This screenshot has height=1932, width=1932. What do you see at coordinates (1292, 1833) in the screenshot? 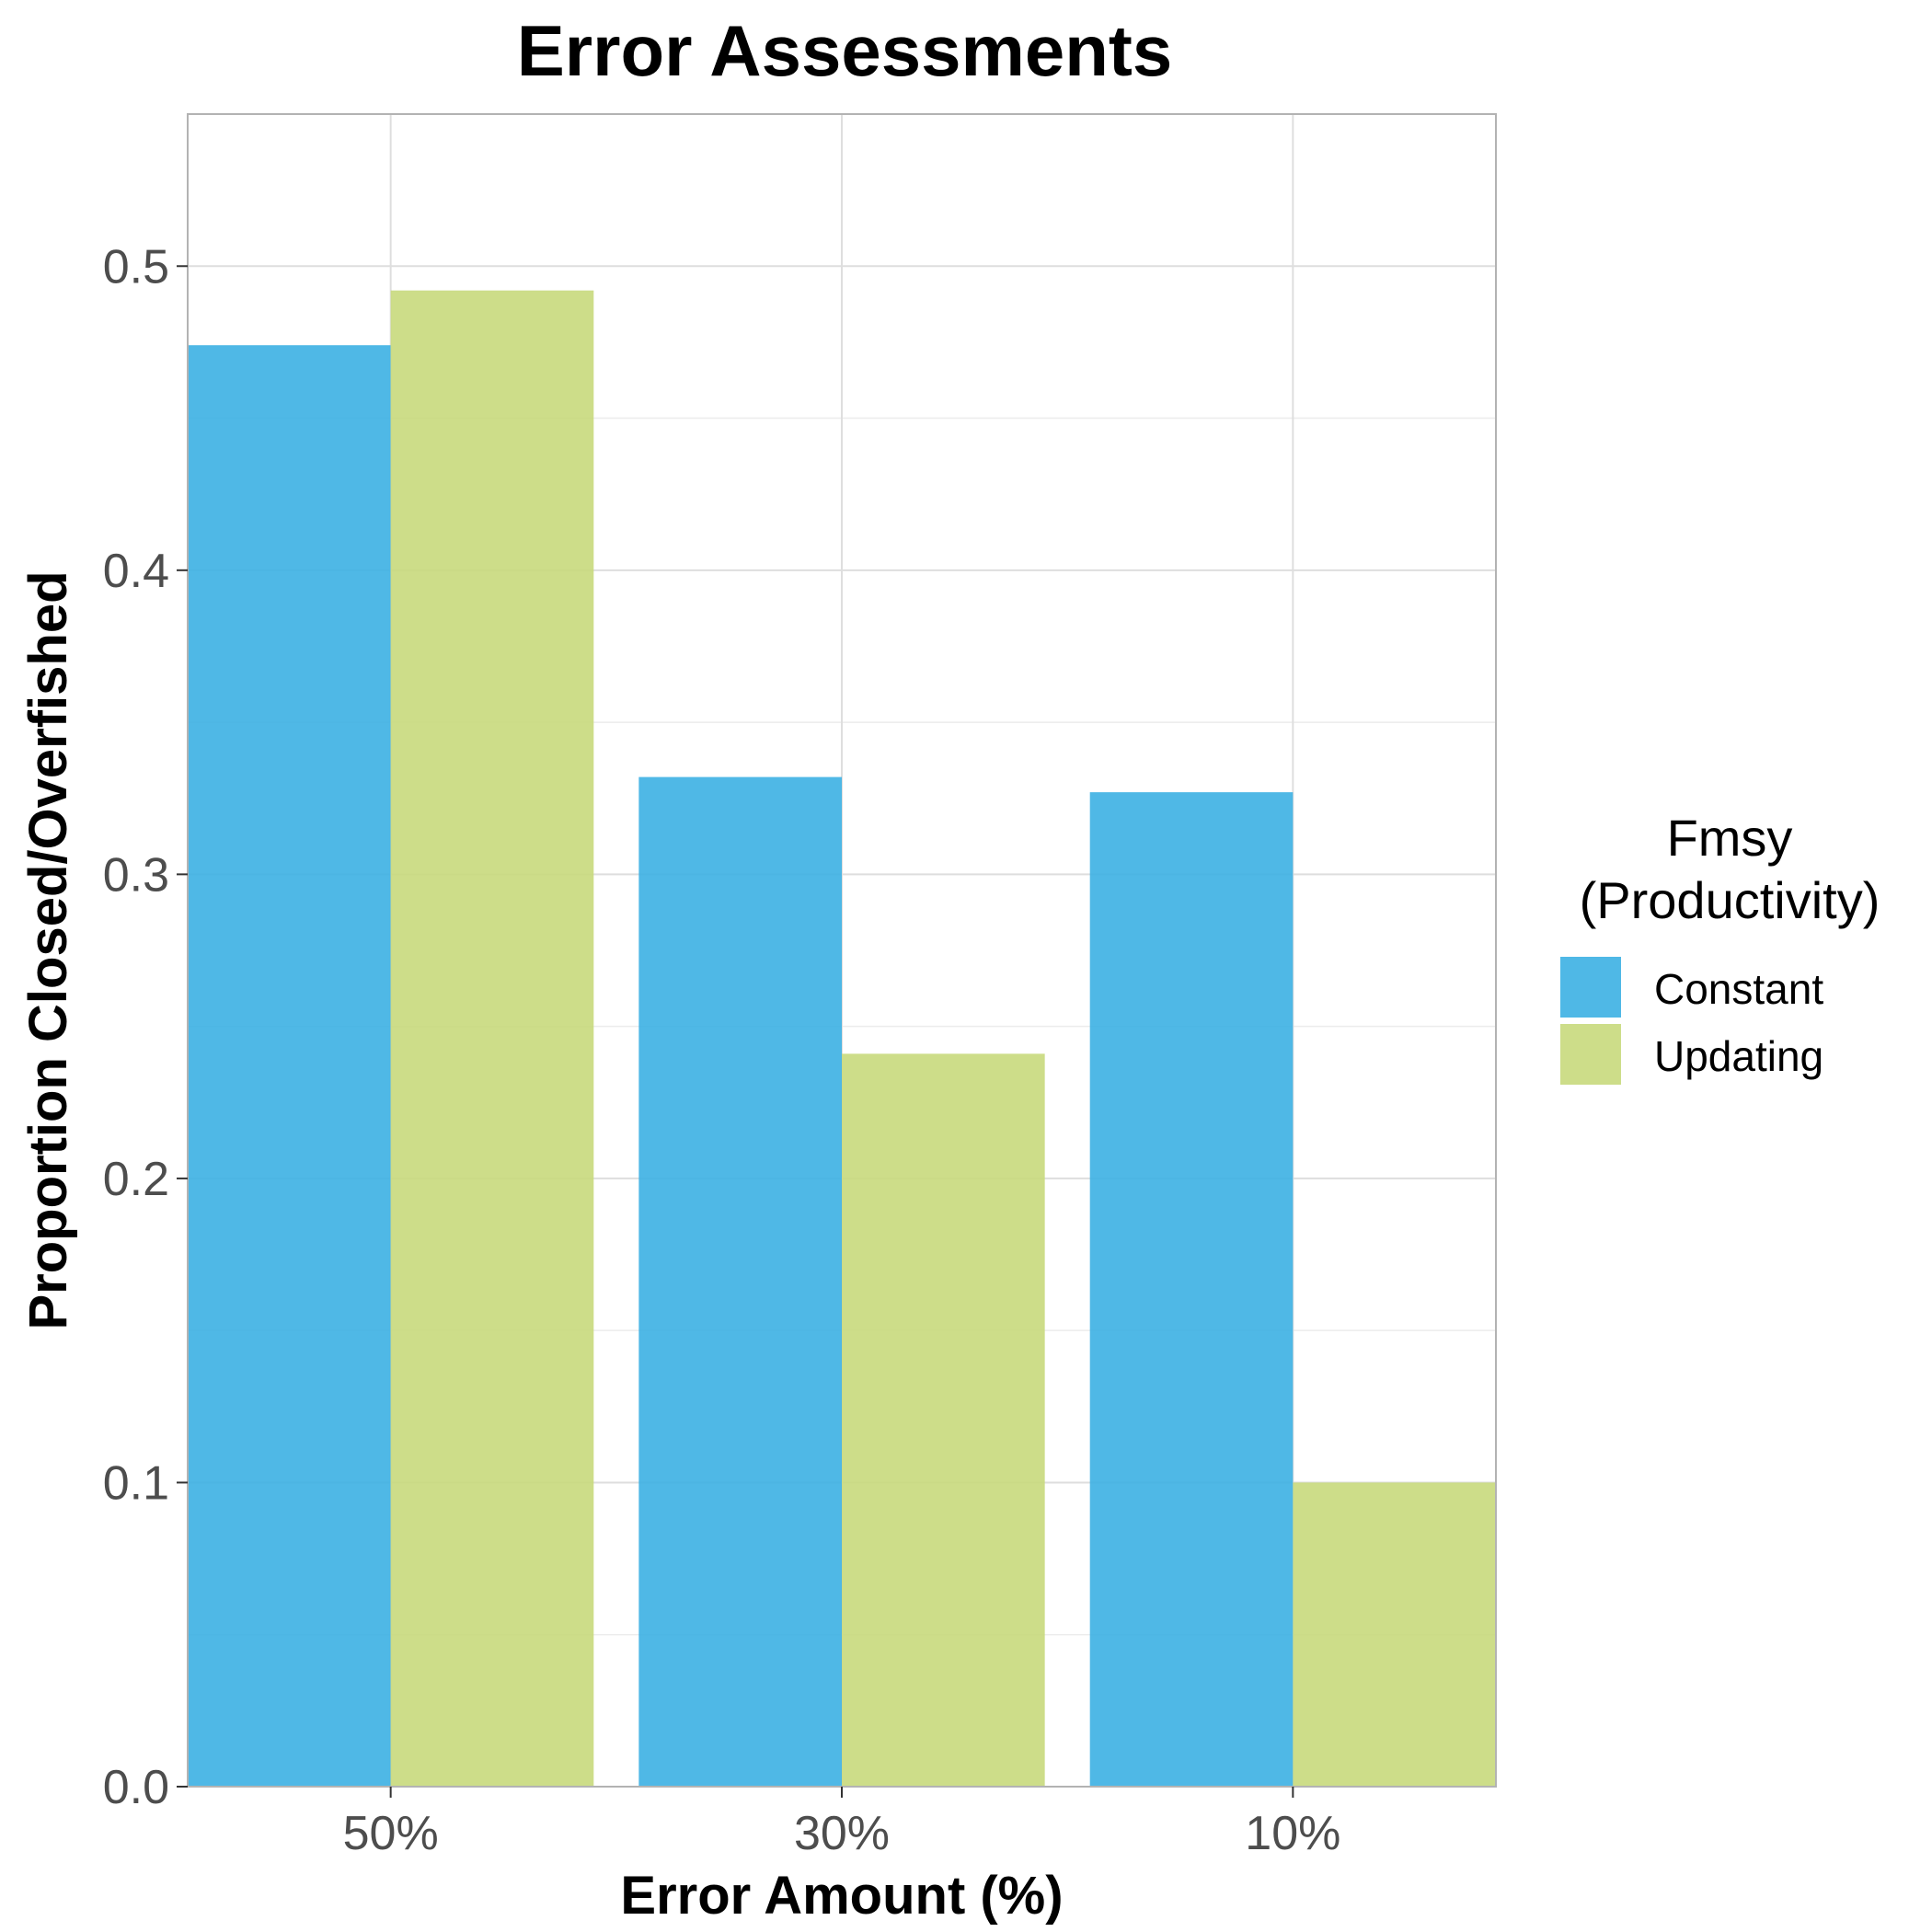
I see `x-tick-label: 10%` at bounding box center [1292, 1833].